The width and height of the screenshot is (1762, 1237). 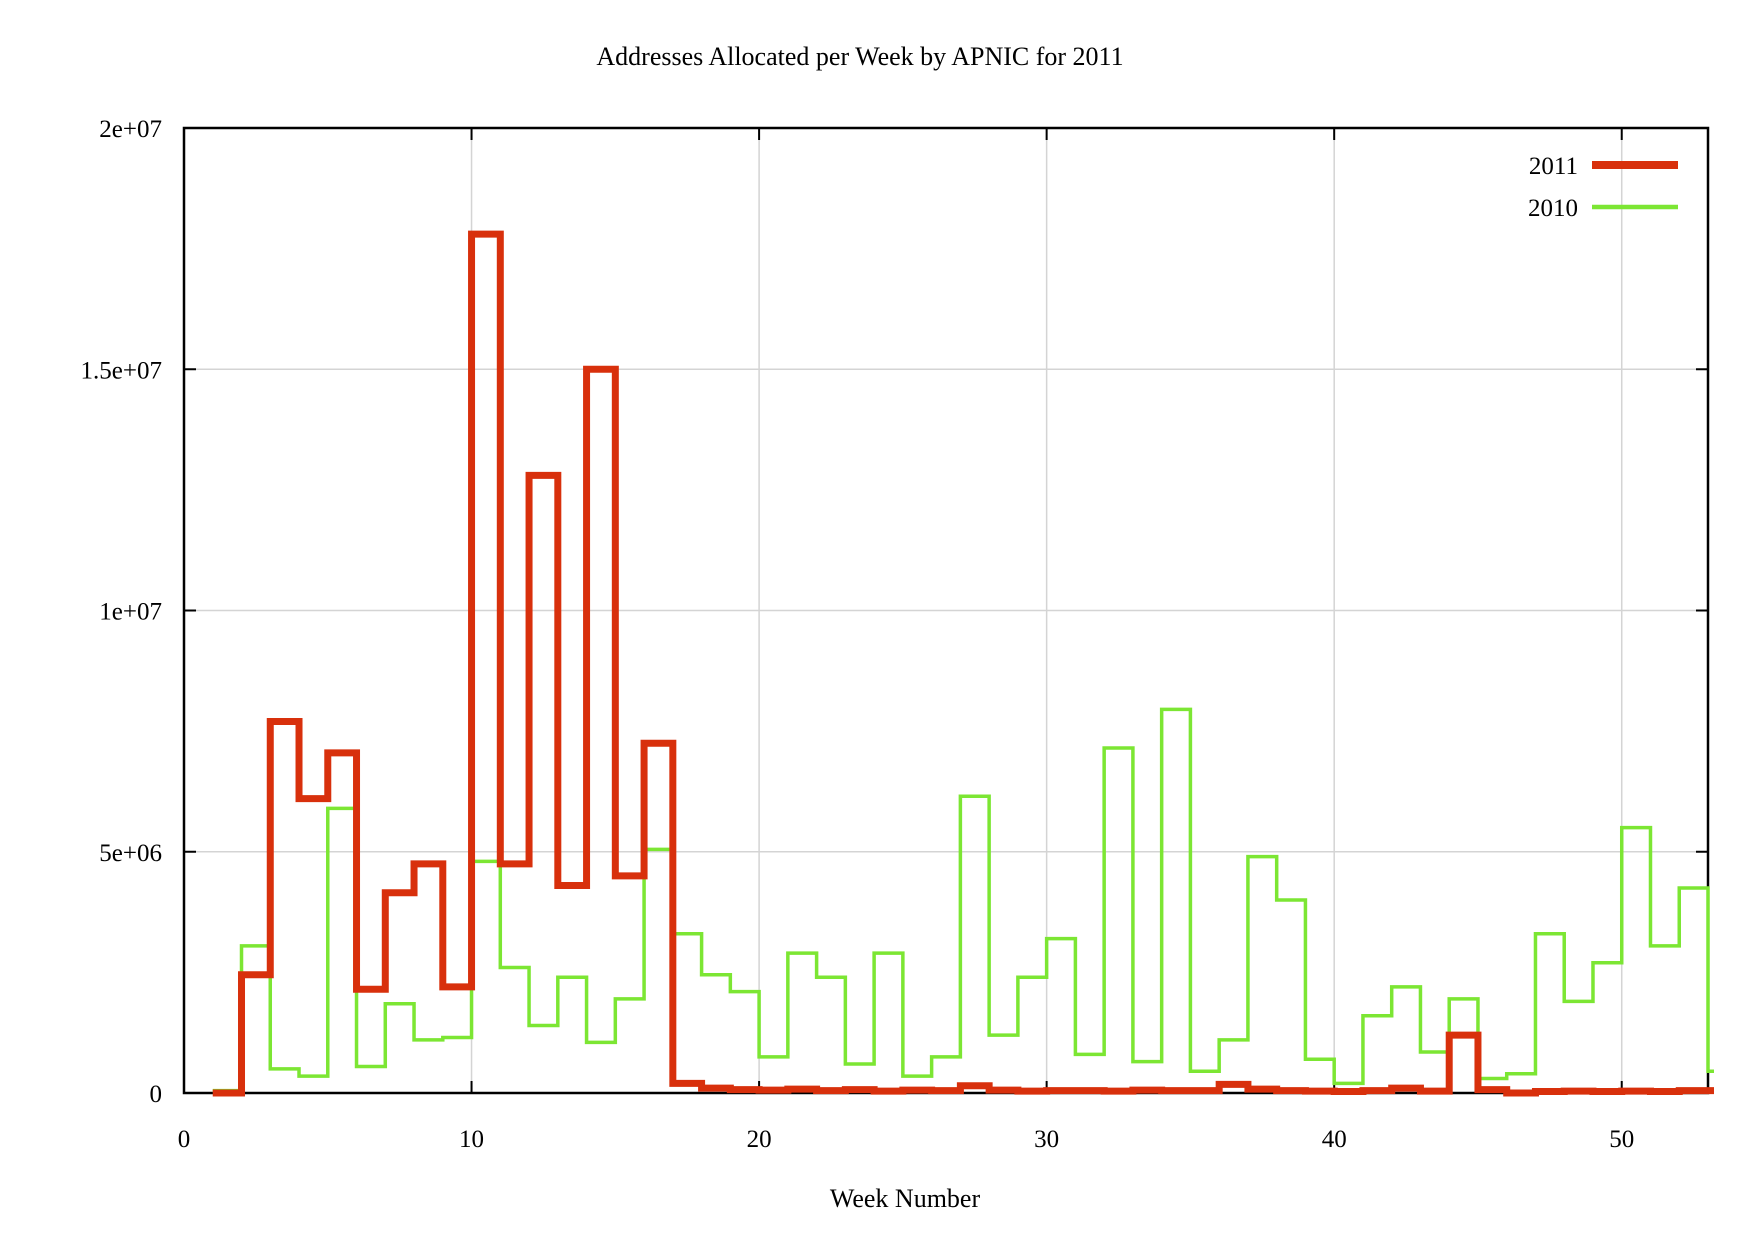 I want to click on y-tick-label: 0, so click(x=156, y=1094).